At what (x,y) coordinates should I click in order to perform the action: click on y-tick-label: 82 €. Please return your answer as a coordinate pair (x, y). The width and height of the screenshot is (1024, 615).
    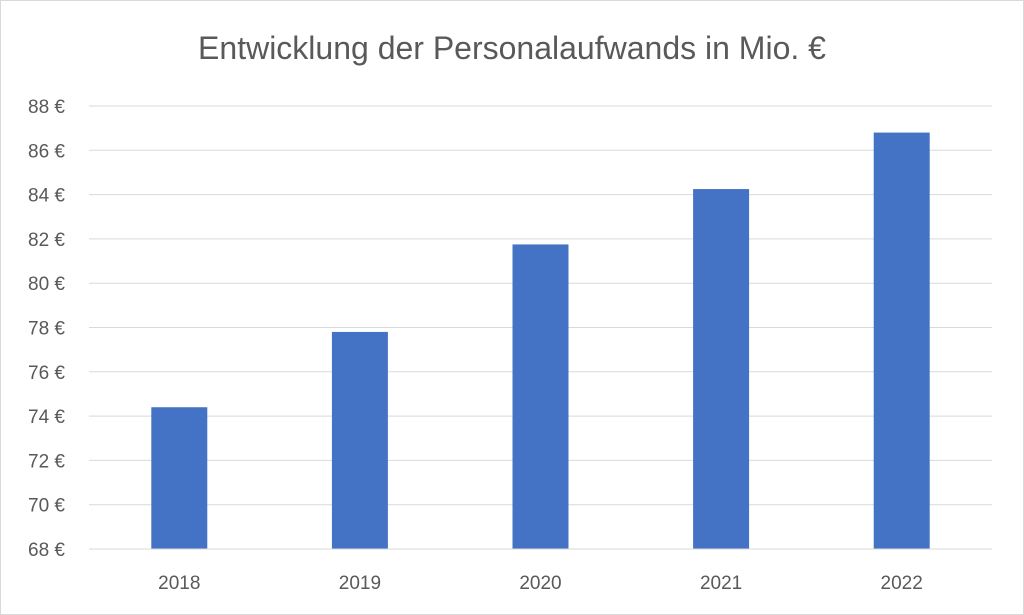
    Looking at the image, I should click on (46, 240).